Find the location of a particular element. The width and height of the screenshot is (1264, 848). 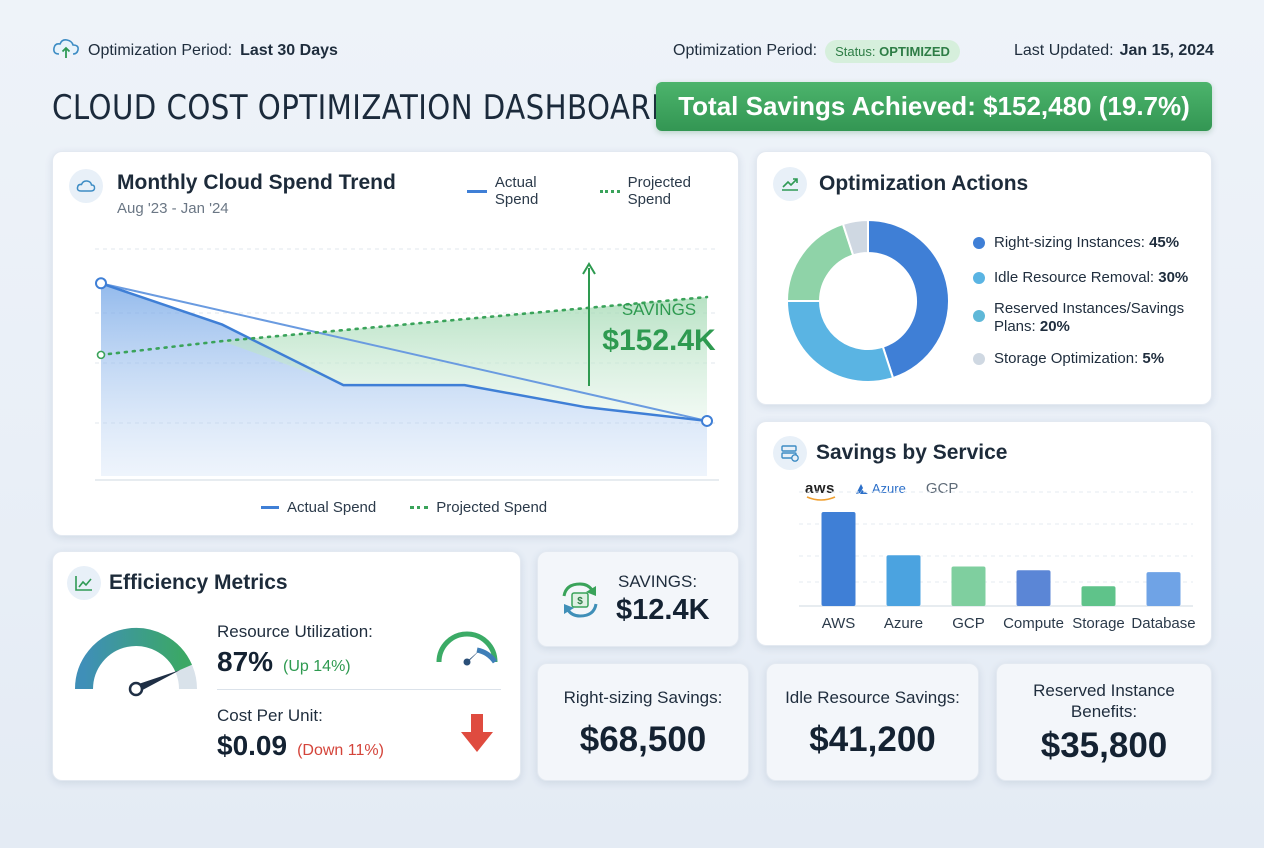

period-label-2: Optimization Period: is located at coordinates (745, 50).